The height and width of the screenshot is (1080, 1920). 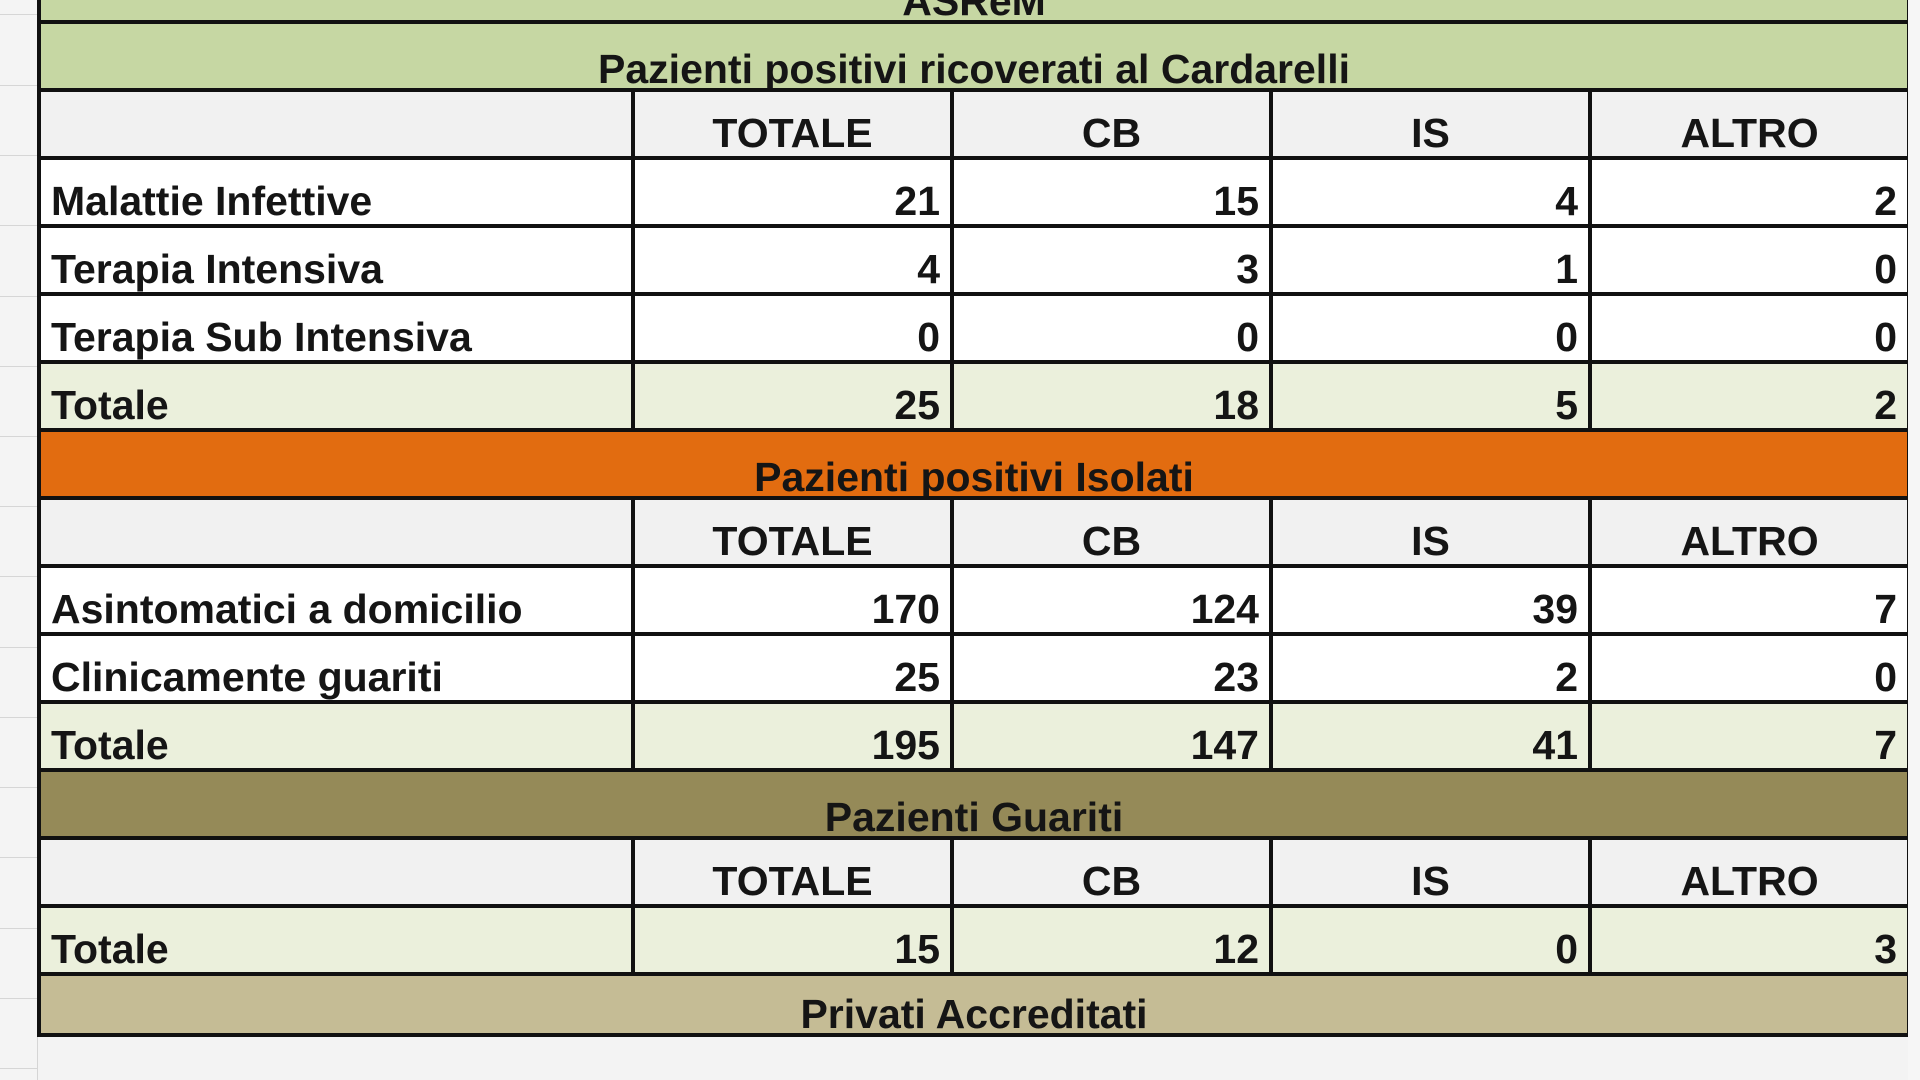 I want to click on row-label: Terapia Intensiva, so click(x=336, y=260).